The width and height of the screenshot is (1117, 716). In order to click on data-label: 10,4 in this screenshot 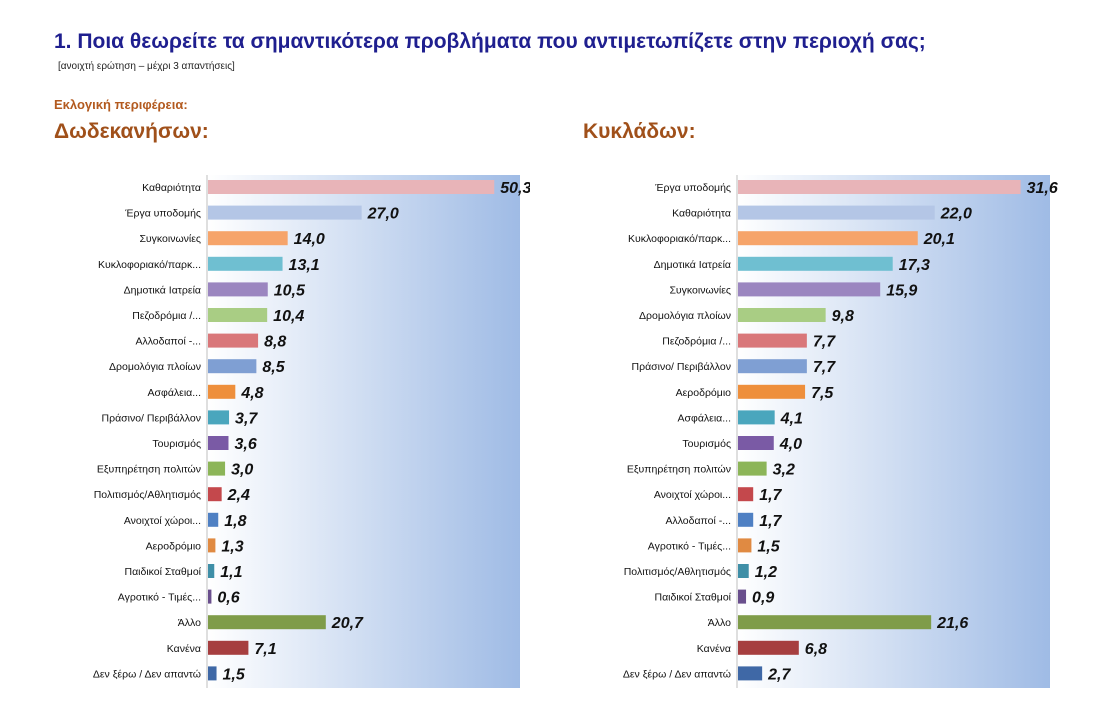, I will do `click(288, 316)`.